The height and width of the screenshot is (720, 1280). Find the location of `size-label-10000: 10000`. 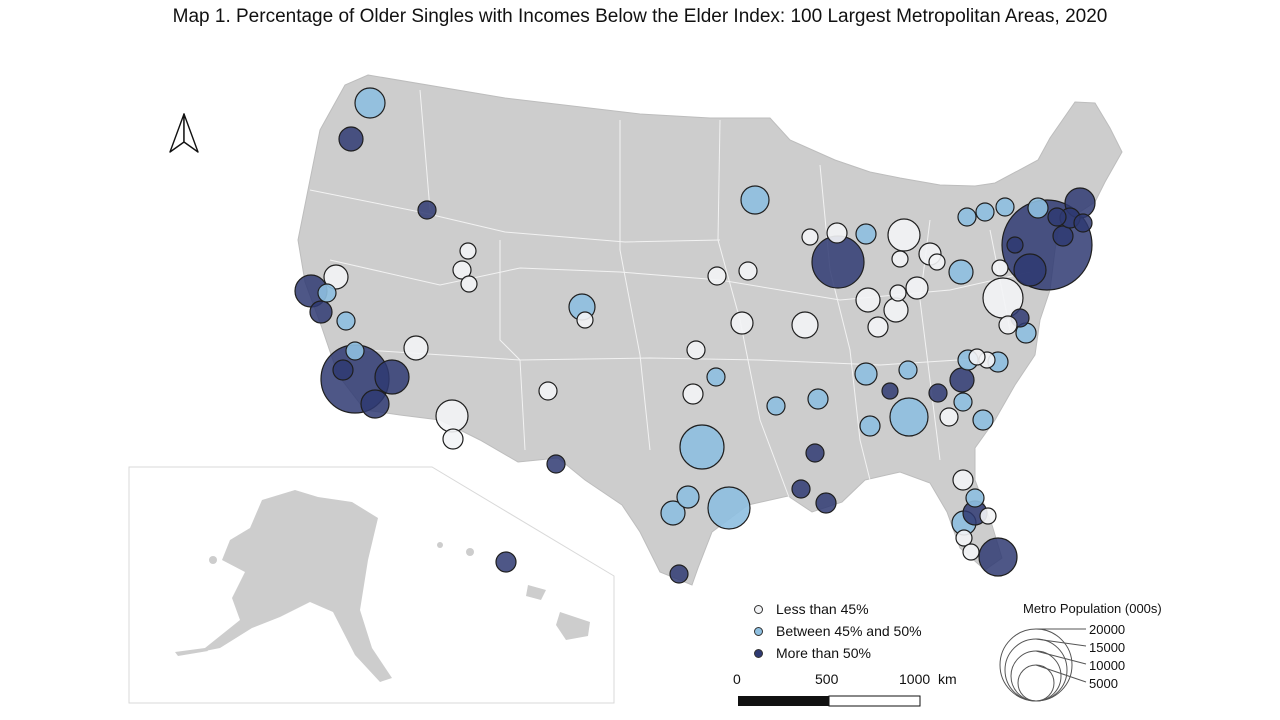

size-label-10000: 10000 is located at coordinates (1107, 665).